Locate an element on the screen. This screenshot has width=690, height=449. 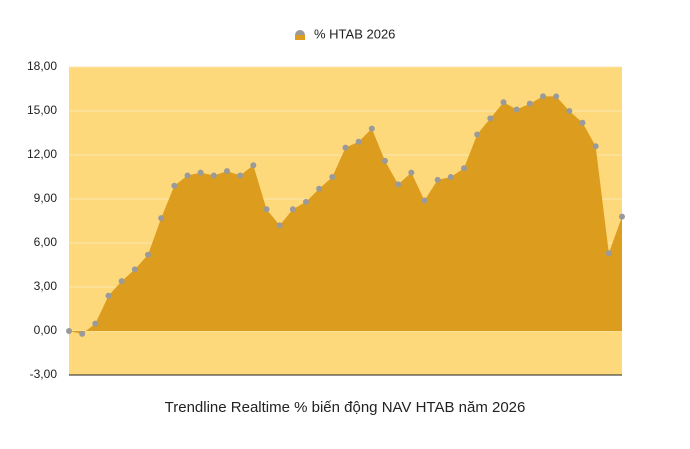
y-tick-label: -3,00 is located at coordinates (44, 374).